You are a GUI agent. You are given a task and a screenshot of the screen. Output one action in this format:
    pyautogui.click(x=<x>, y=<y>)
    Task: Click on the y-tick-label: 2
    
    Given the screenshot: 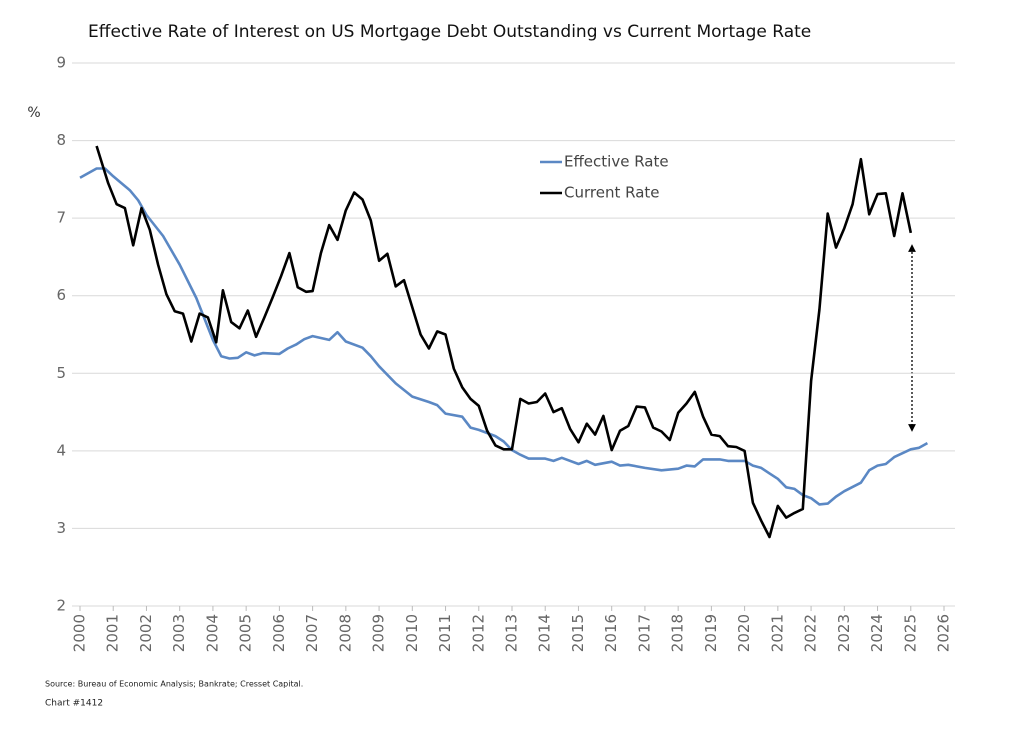 What is the action you would take?
    pyautogui.click(x=61, y=606)
    